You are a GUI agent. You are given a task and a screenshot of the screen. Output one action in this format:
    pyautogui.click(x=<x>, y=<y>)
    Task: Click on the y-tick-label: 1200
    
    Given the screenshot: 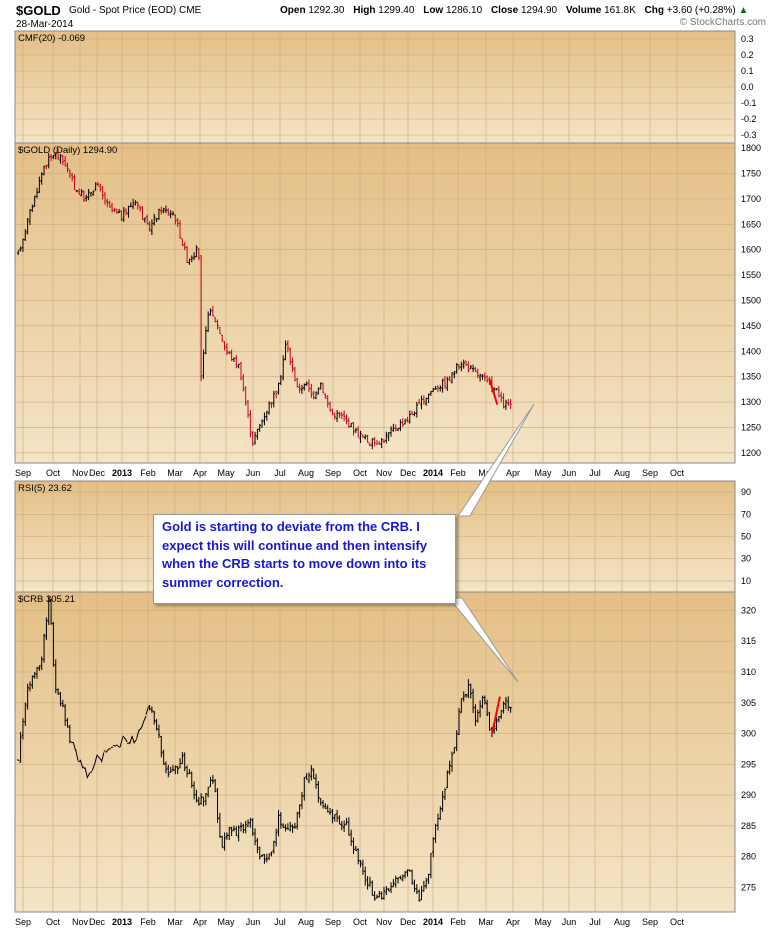 What is the action you would take?
    pyautogui.click(x=751, y=453)
    